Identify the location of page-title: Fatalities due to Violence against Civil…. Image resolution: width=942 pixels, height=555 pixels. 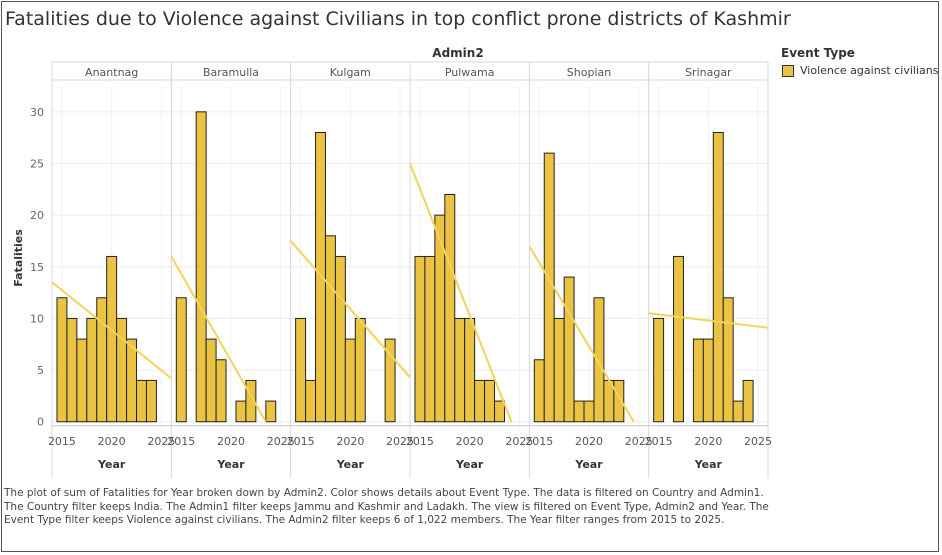
(398, 19).